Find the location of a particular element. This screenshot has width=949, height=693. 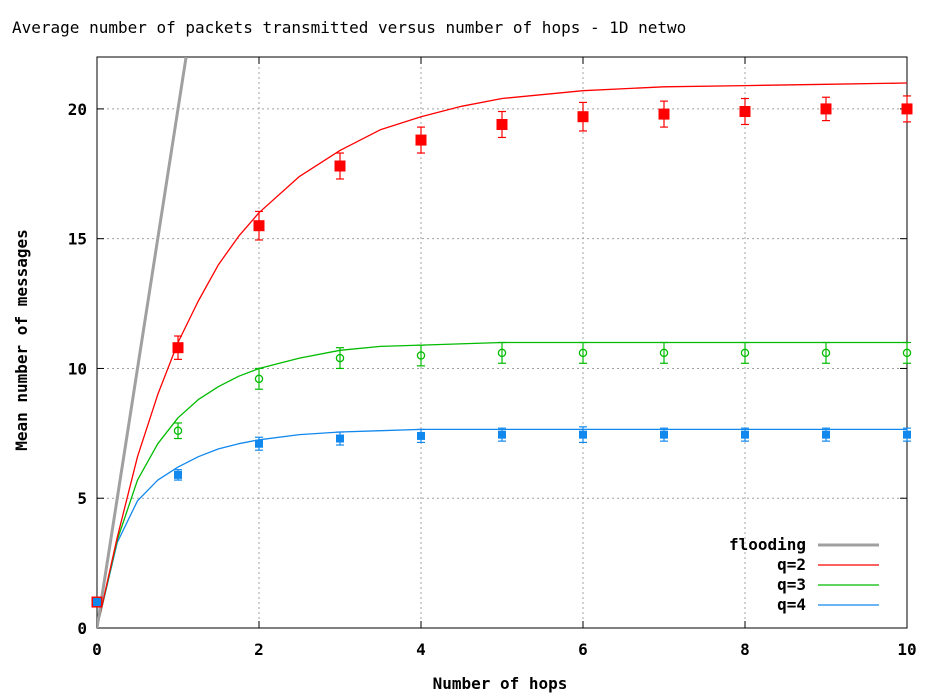

legend-entry: flooding is located at coordinates (804, 544).